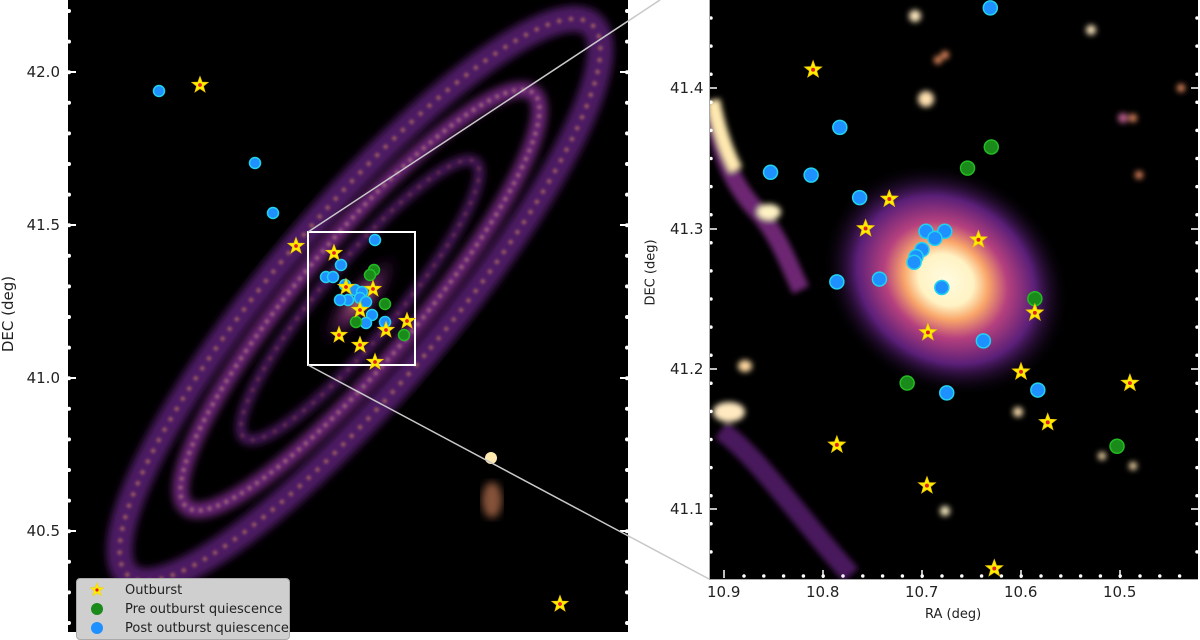  I want to click on right-xtick-label: 10.6, so click(1021, 592).